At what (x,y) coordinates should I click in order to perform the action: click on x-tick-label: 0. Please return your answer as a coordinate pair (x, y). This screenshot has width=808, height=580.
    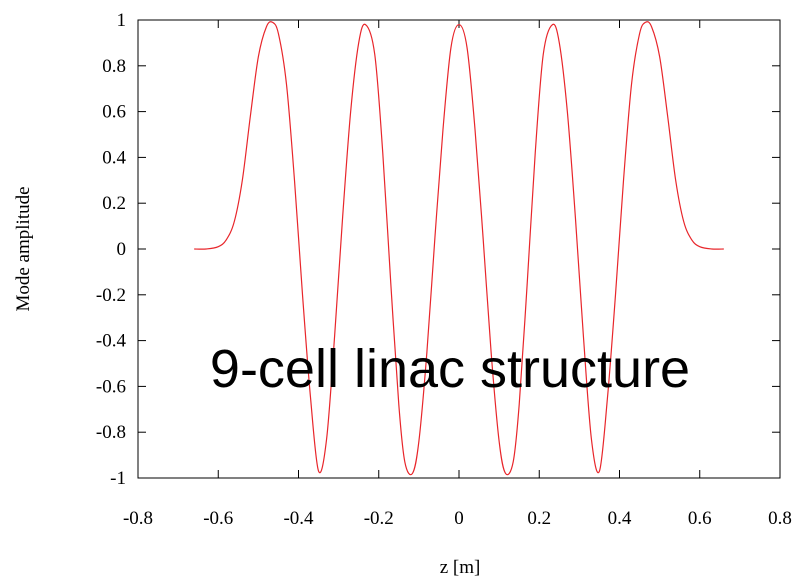
    Looking at the image, I should click on (459, 518).